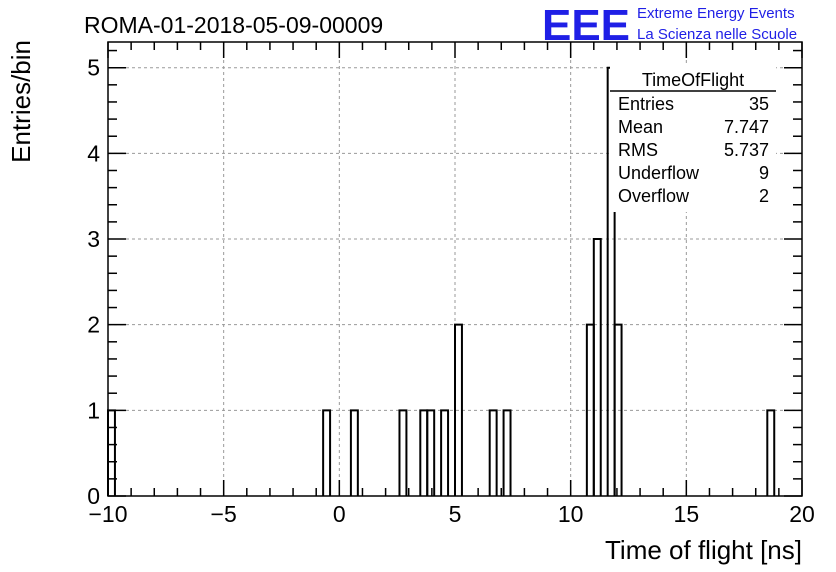  What do you see at coordinates (646, 104) in the screenshot?
I see `stats-row-label: Entries` at bounding box center [646, 104].